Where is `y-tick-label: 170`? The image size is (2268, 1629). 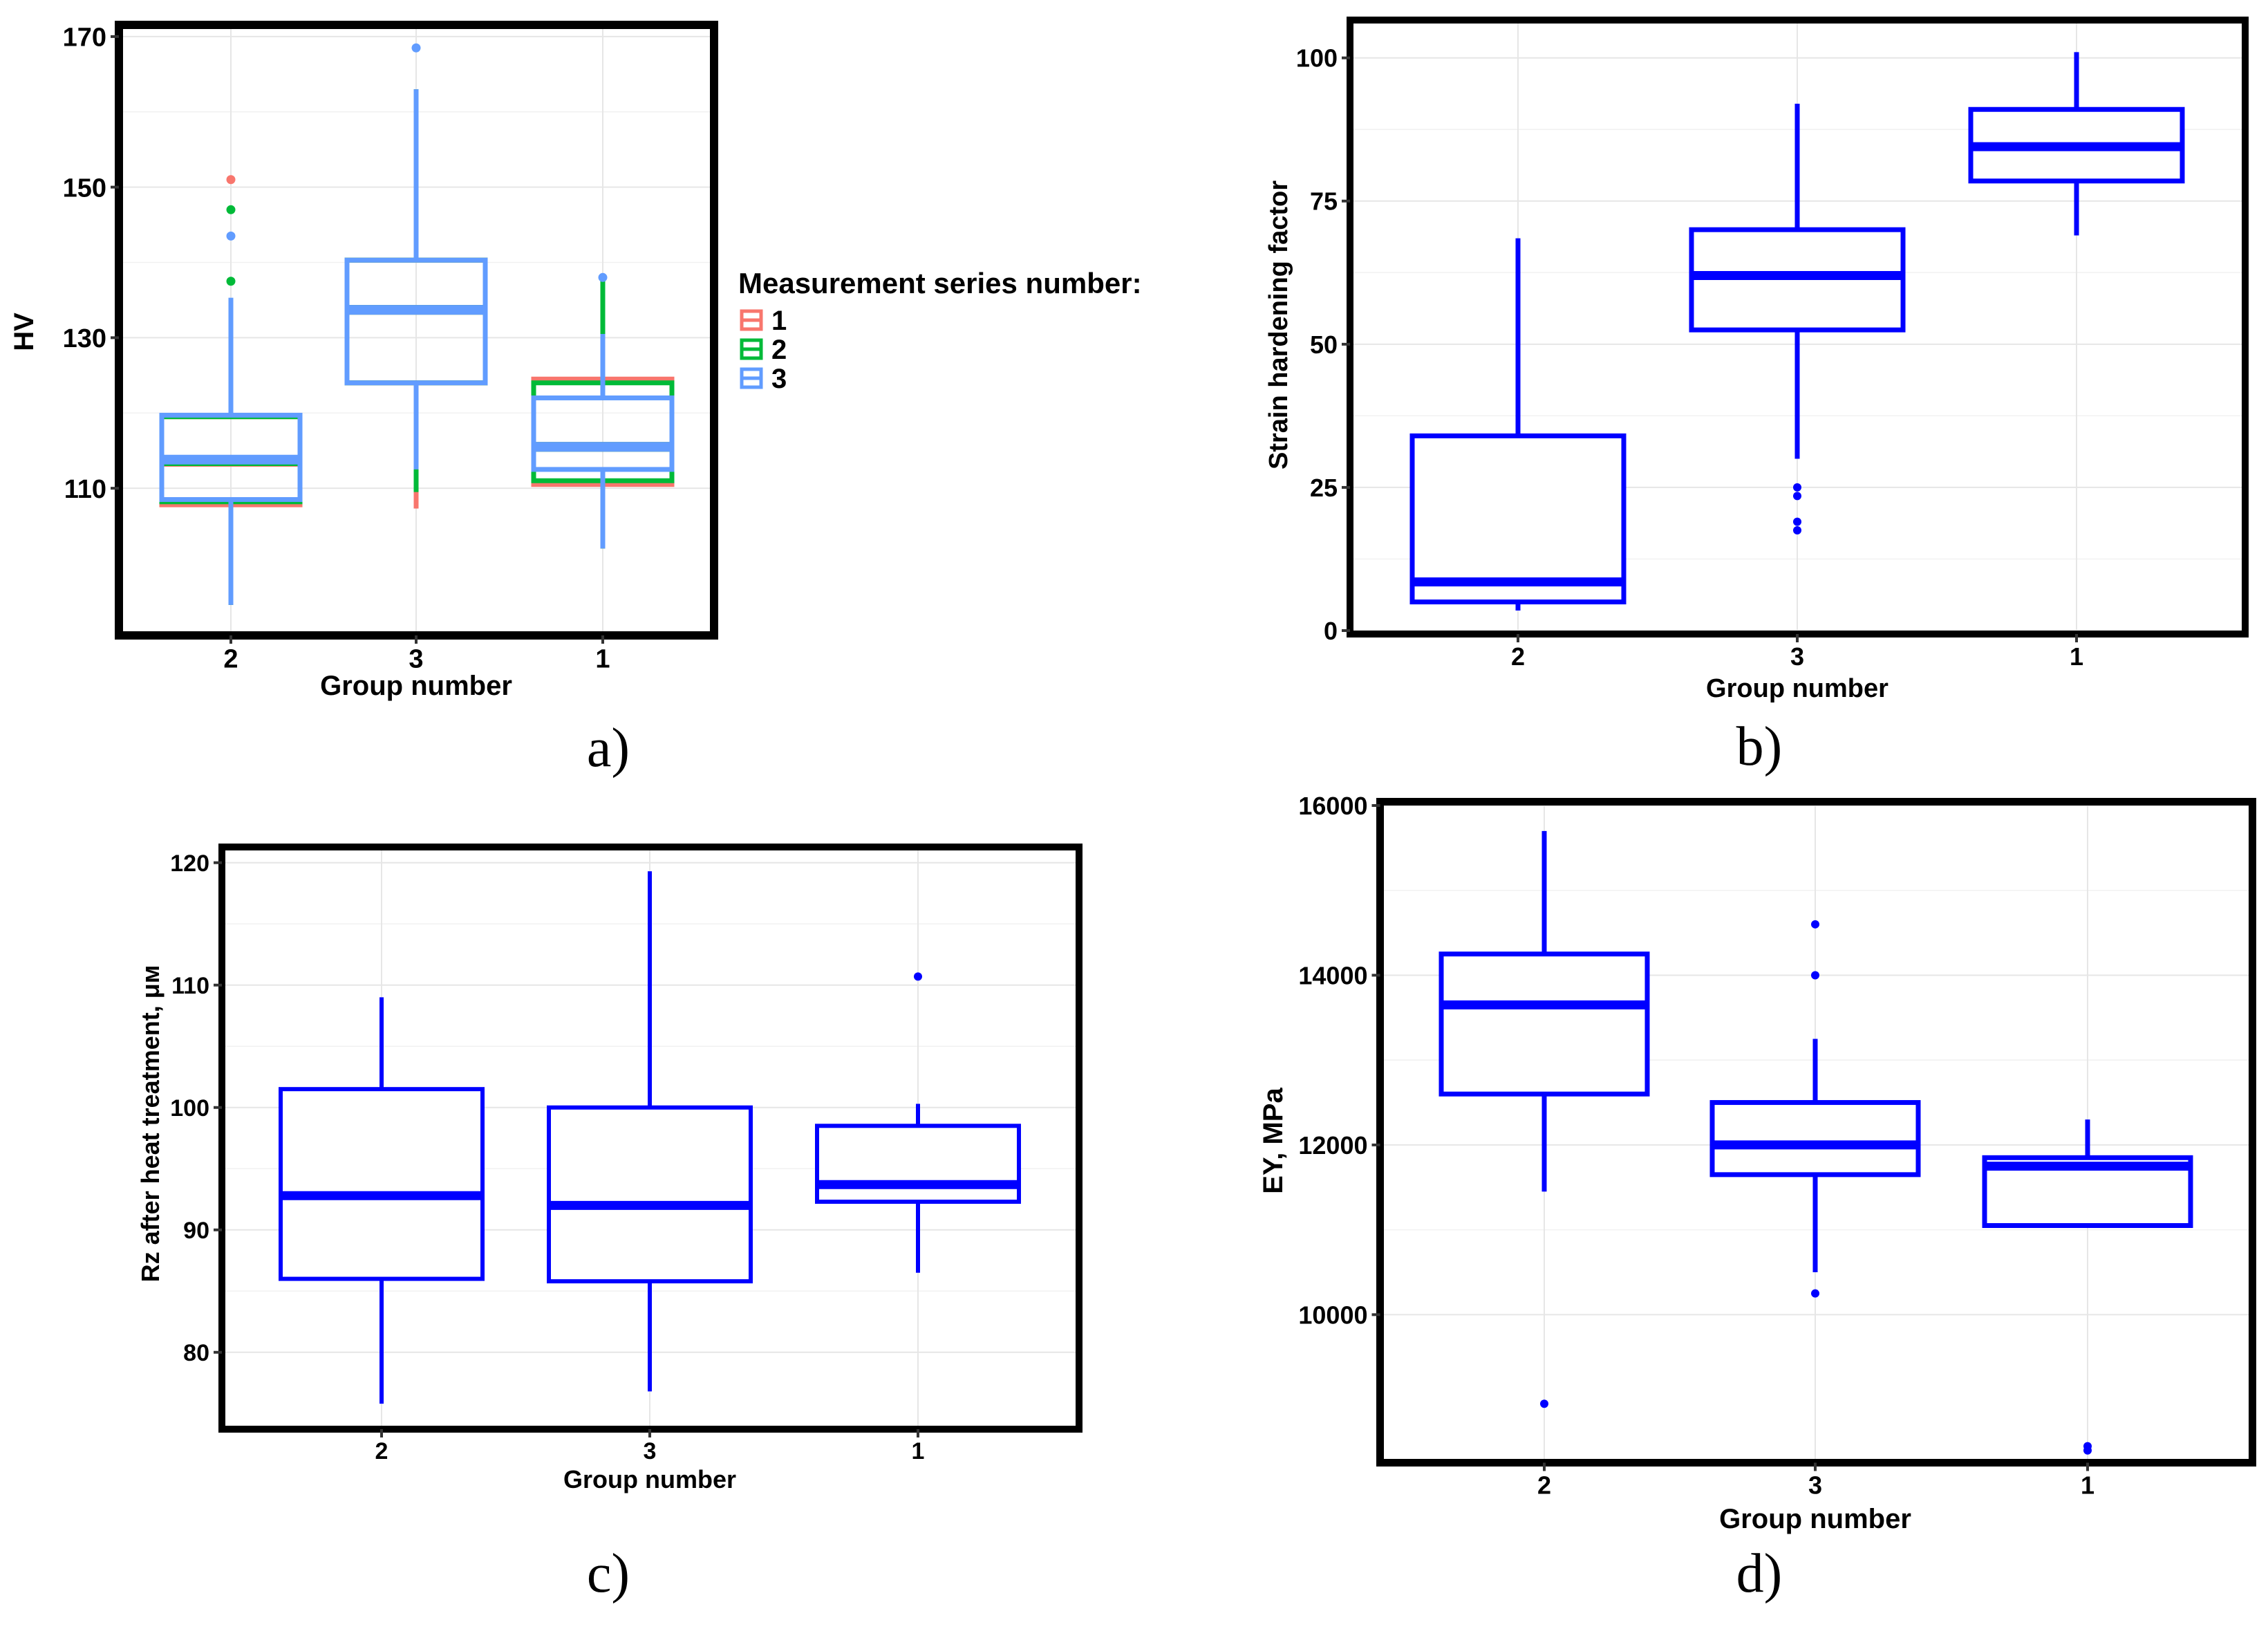
y-tick-label: 170 is located at coordinates (84, 38).